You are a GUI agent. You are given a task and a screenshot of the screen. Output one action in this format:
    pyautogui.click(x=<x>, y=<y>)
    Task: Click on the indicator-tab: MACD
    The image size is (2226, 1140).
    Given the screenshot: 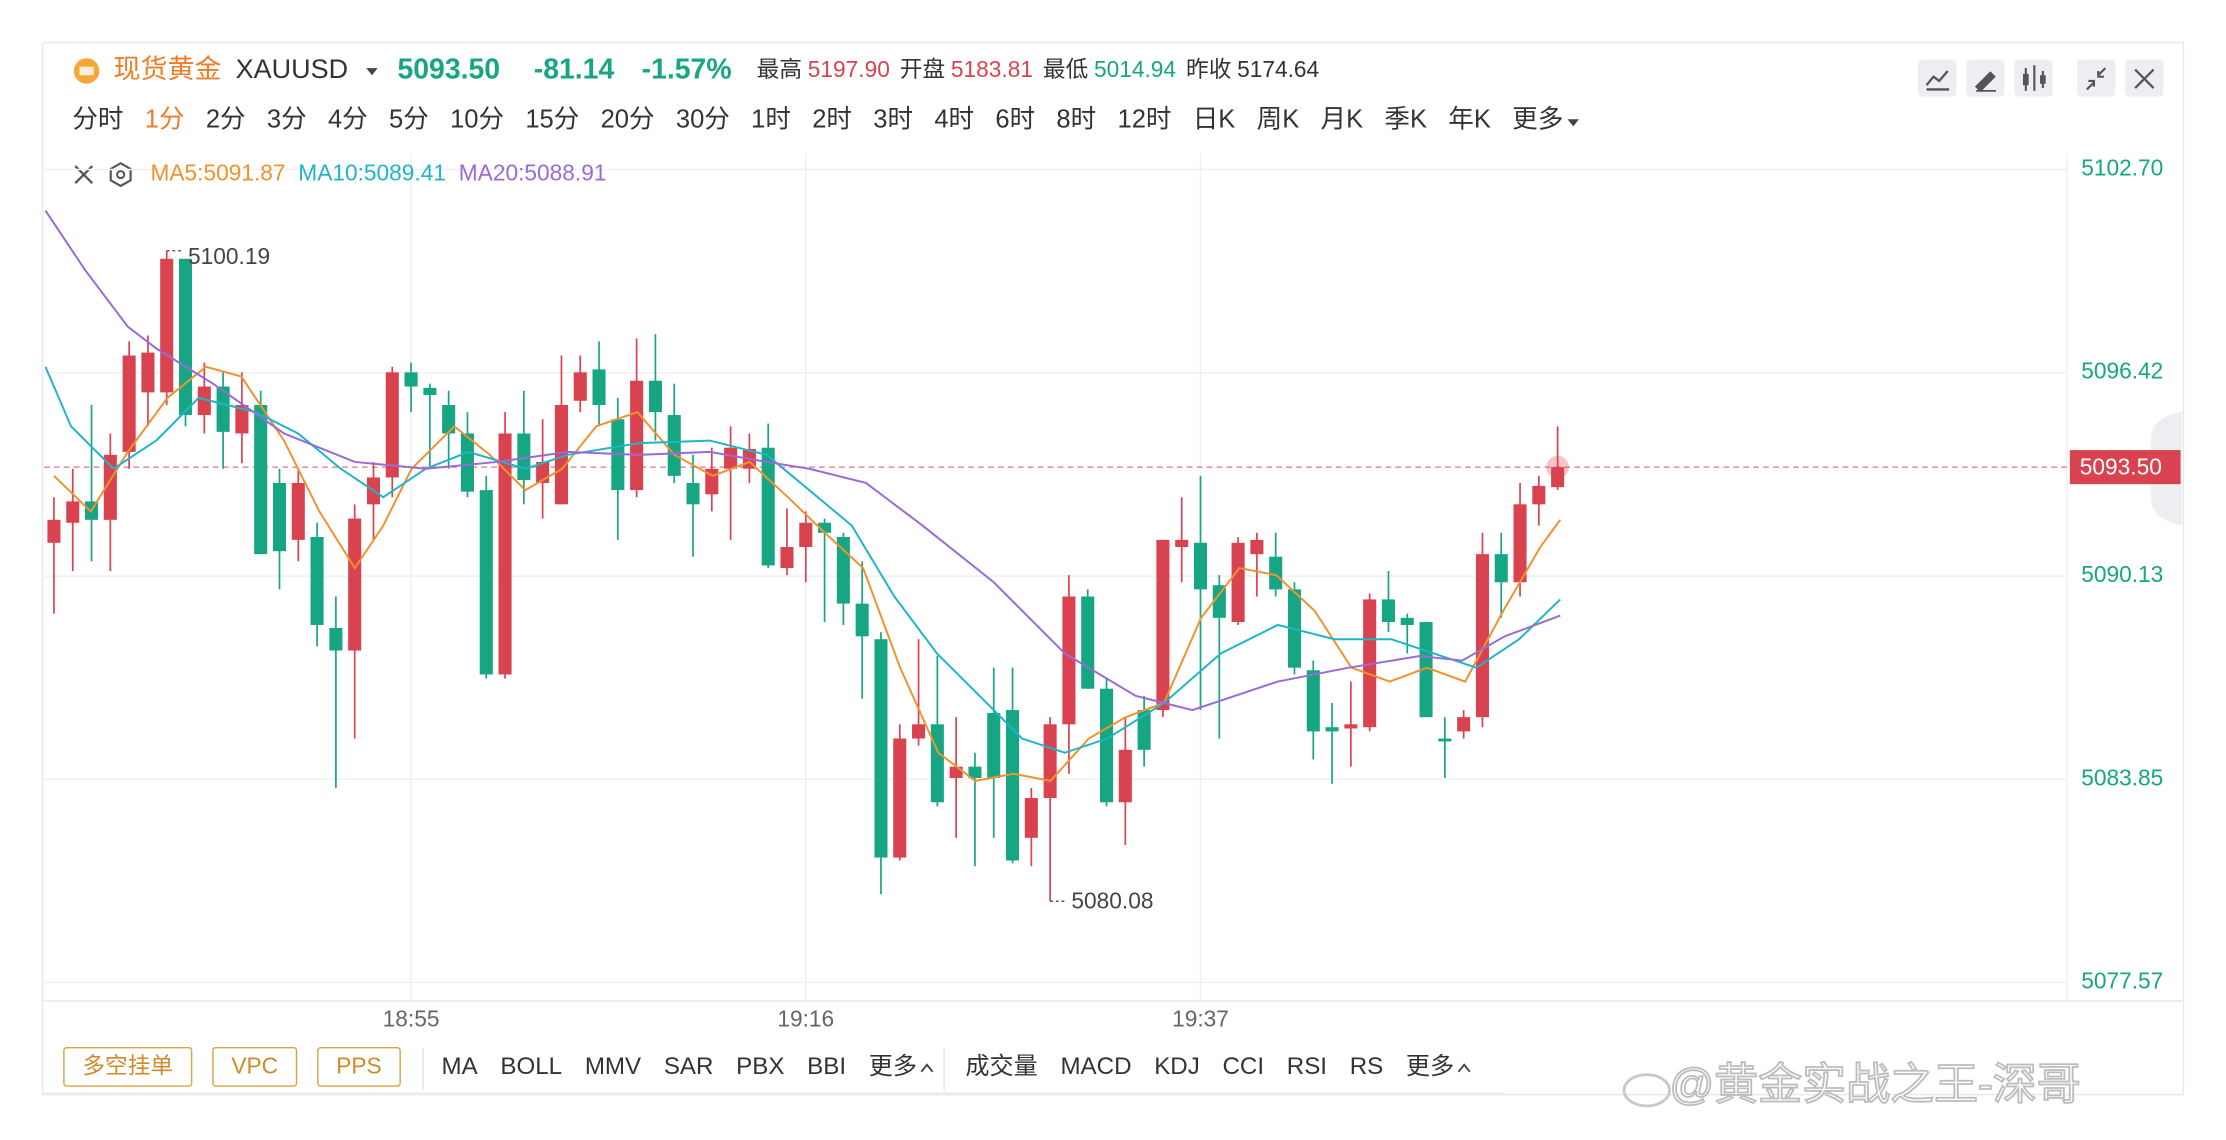 What is the action you would take?
    pyautogui.click(x=1095, y=1066)
    